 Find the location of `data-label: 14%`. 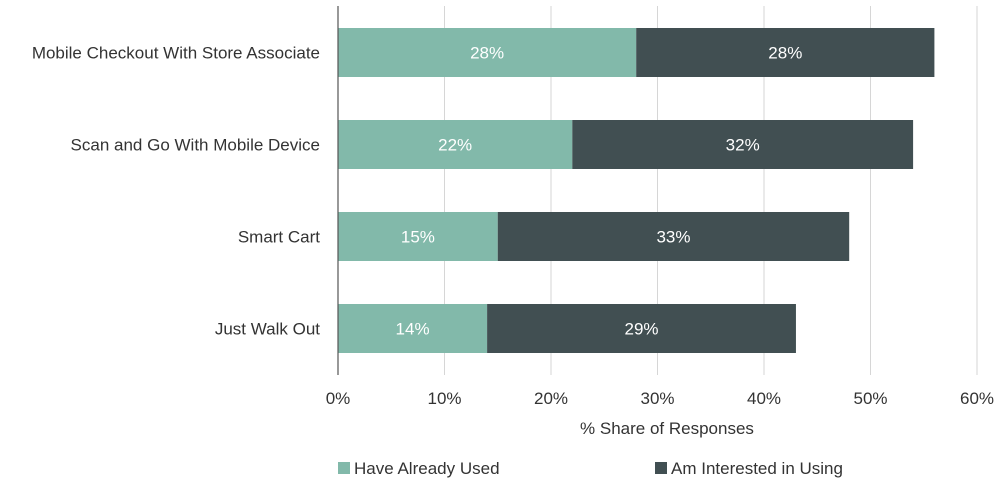

data-label: 14% is located at coordinates (413, 329).